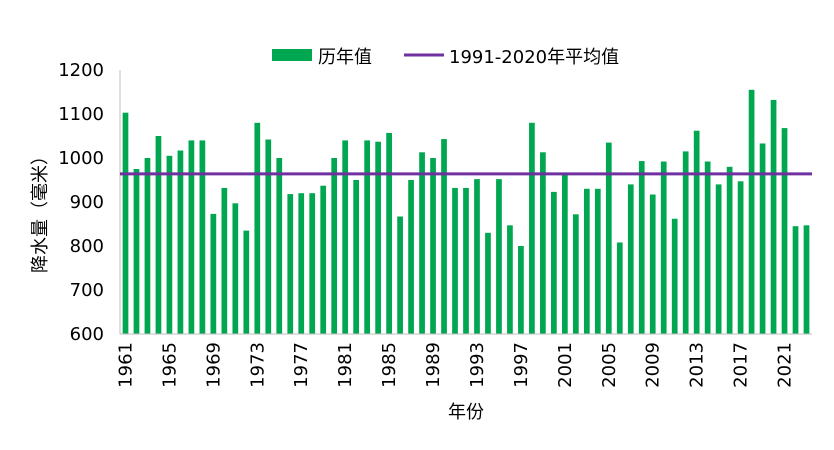 The image size is (834, 450). What do you see at coordinates (697, 365) in the screenshot?
I see `x-tick-label: 2013` at bounding box center [697, 365].